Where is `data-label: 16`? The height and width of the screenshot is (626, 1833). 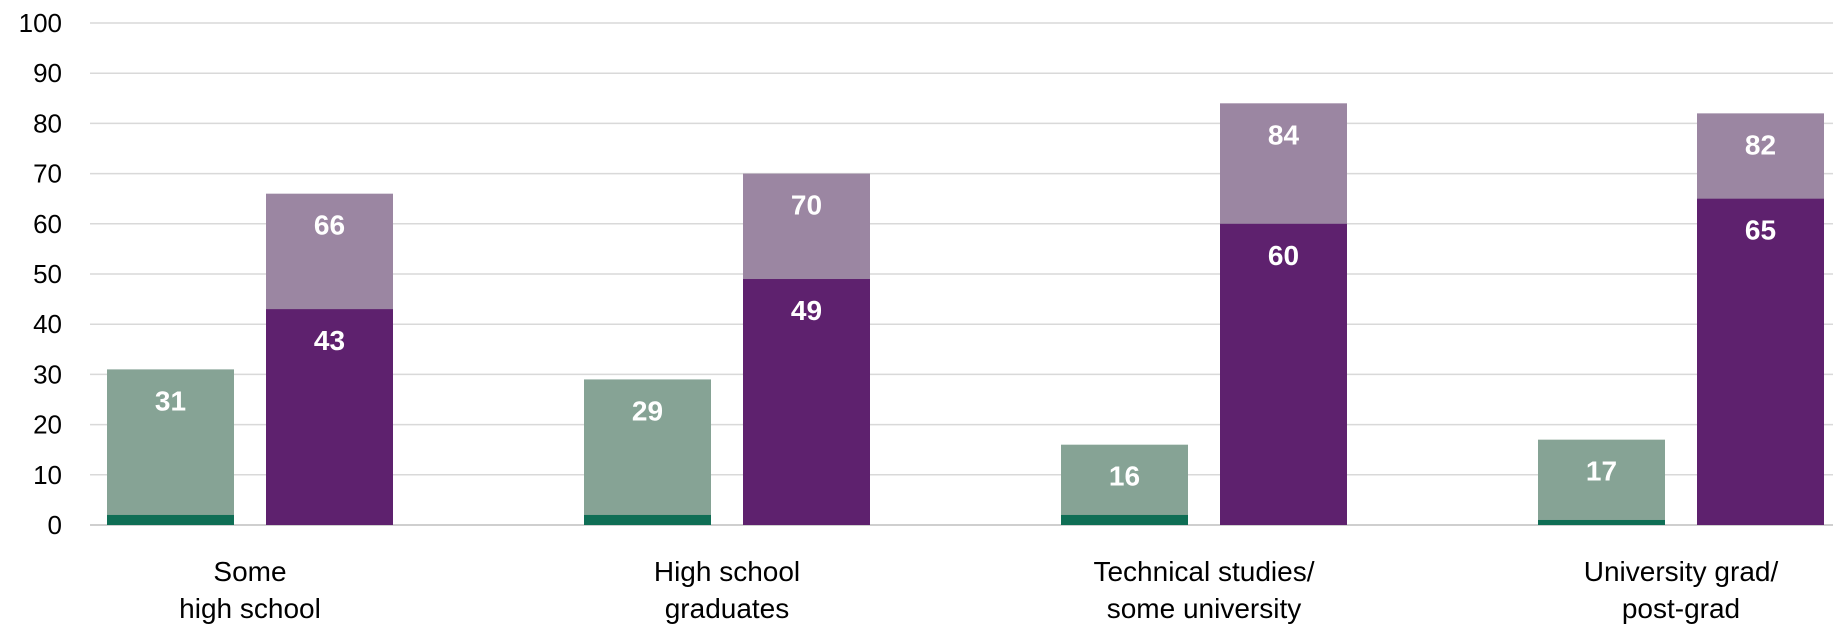
data-label: 16 is located at coordinates (1124, 476).